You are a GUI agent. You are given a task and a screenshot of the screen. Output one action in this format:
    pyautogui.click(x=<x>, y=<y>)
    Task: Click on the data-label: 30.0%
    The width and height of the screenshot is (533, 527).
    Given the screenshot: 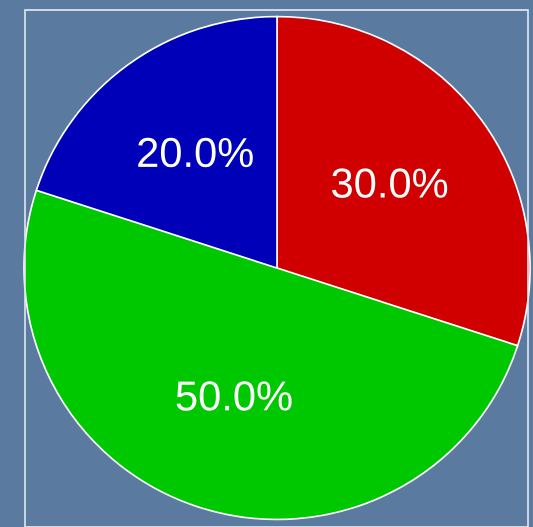 What is the action you would take?
    pyautogui.click(x=390, y=183)
    